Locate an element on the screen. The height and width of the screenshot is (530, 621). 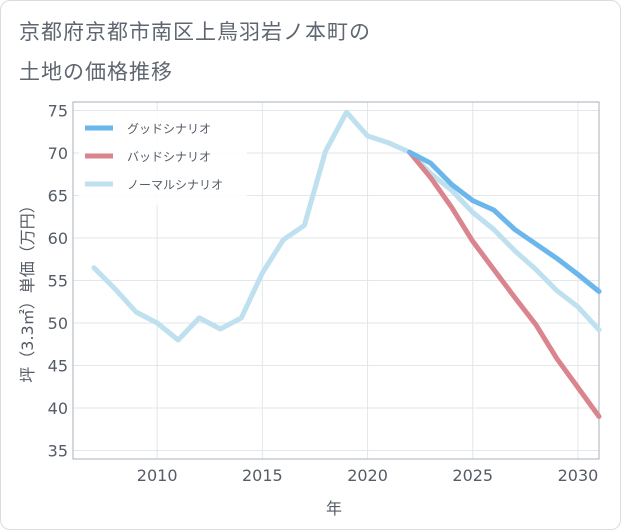
x-tick-label: 2030 is located at coordinates (578, 475).